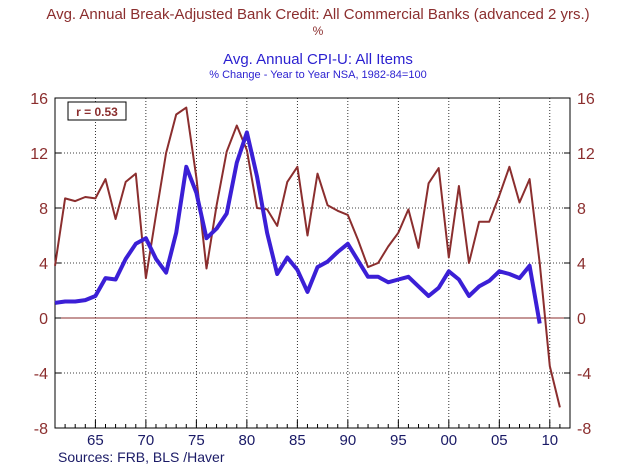 The image size is (636, 471). Describe the element at coordinates (43, 209) in the screenshot. I see `y-tick-label-left: 8` at that location.